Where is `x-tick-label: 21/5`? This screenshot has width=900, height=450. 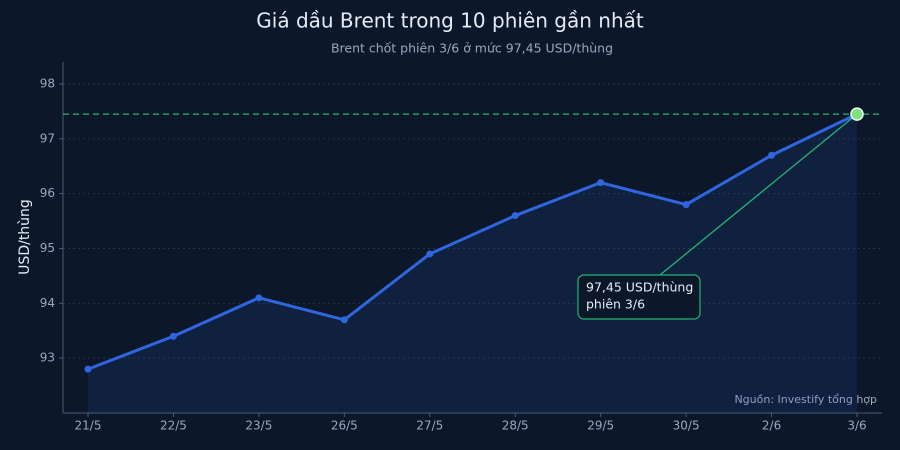
x-tick-label: 21/5 is located at coordinates (88, 426).